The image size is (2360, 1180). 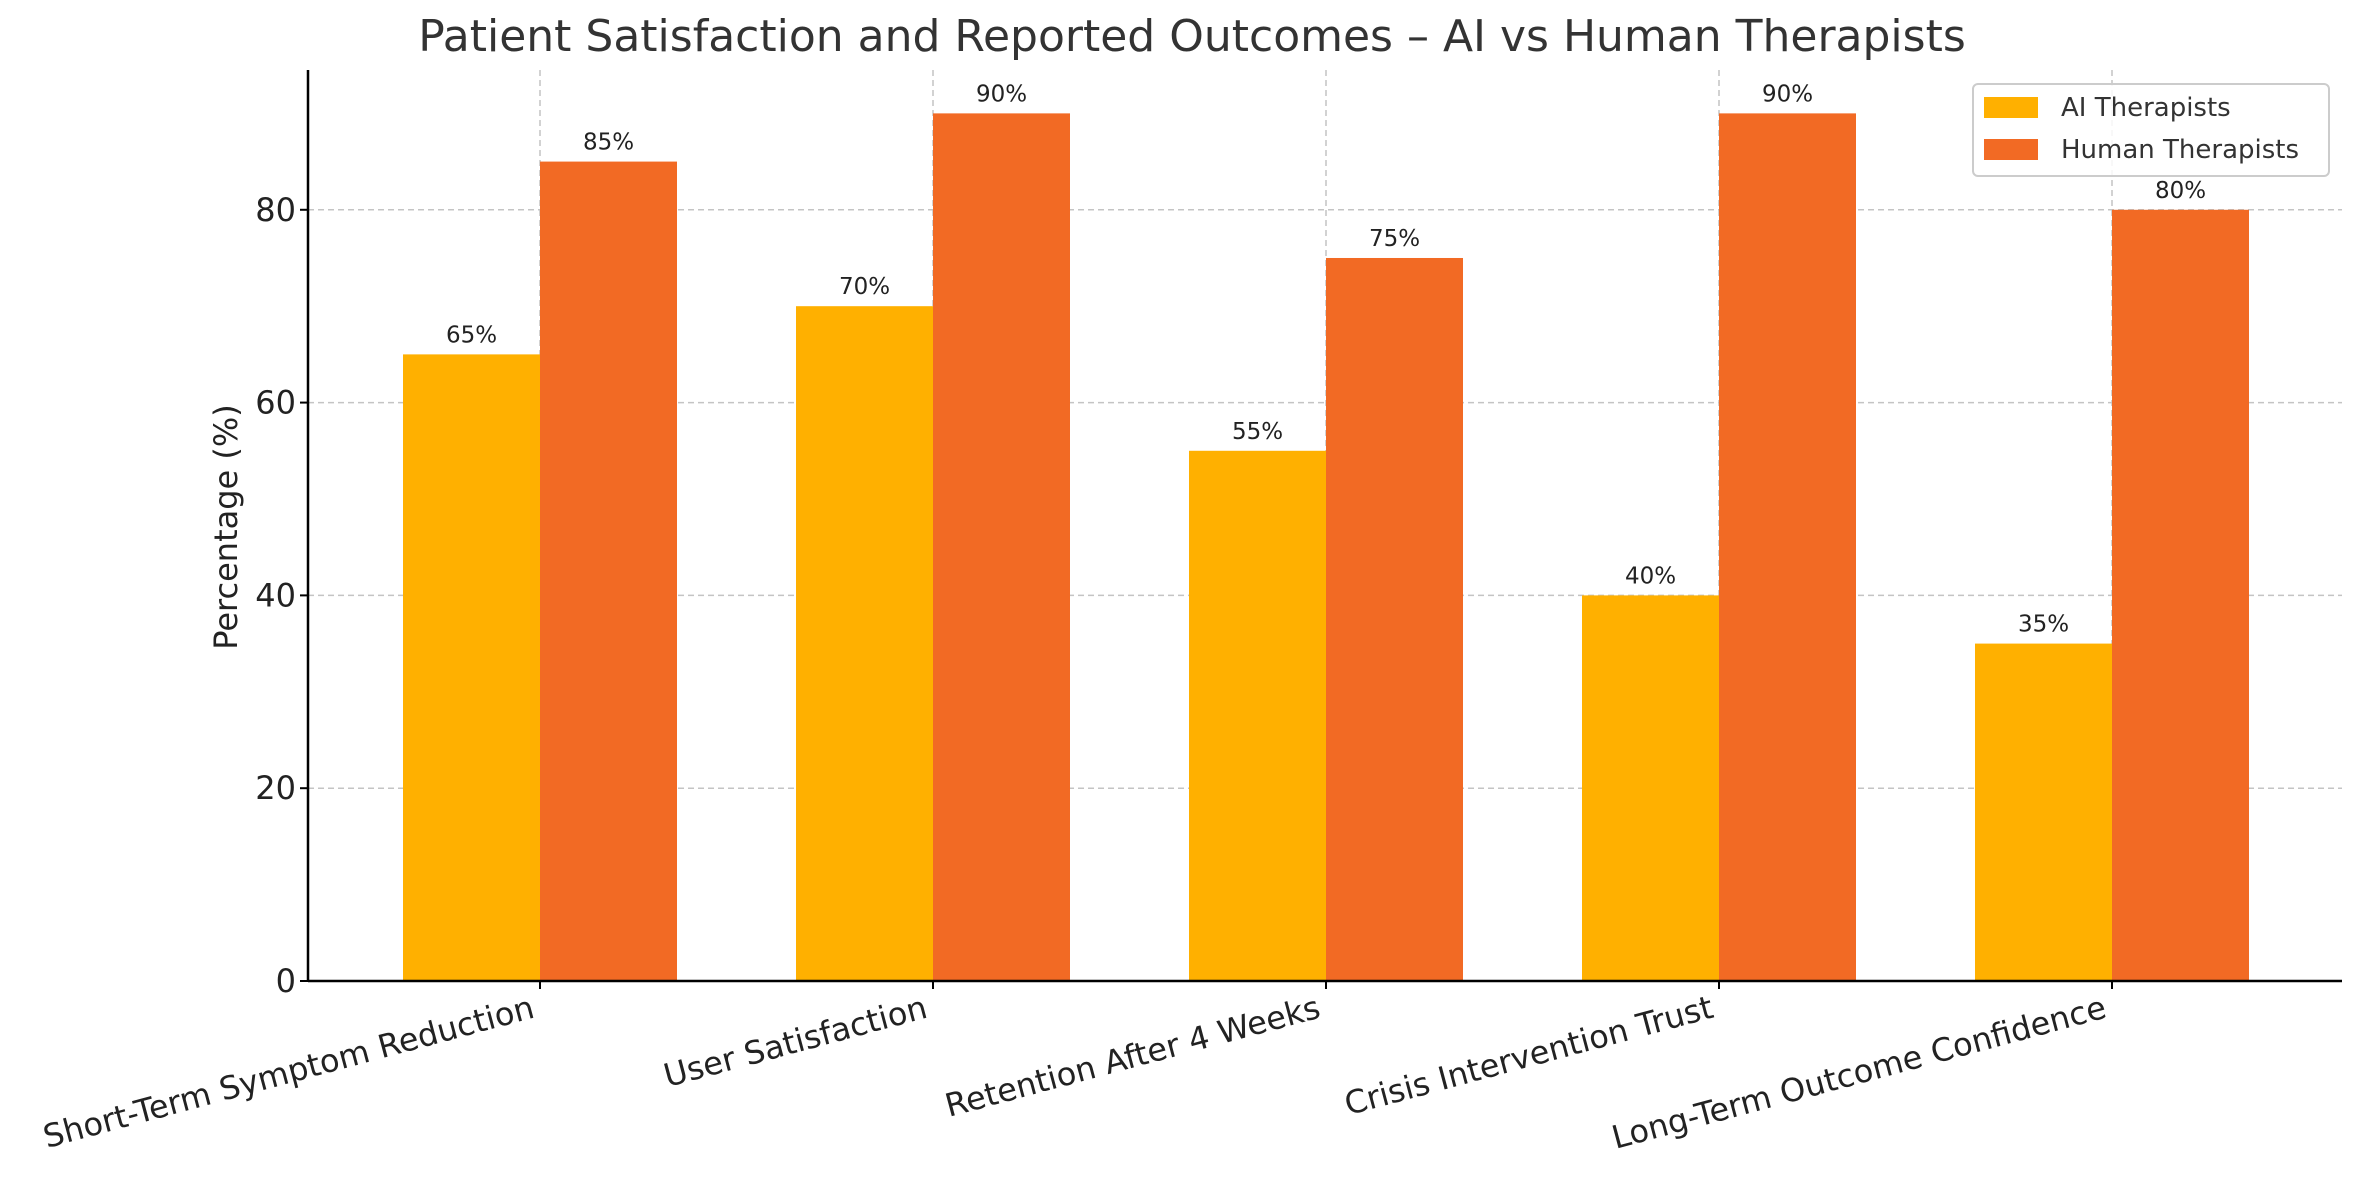 What do you see at coordinates (2180, 150) in the screenshot?
I see `legend-label-1: Human Therapists` at bounding box center [2180, 150].